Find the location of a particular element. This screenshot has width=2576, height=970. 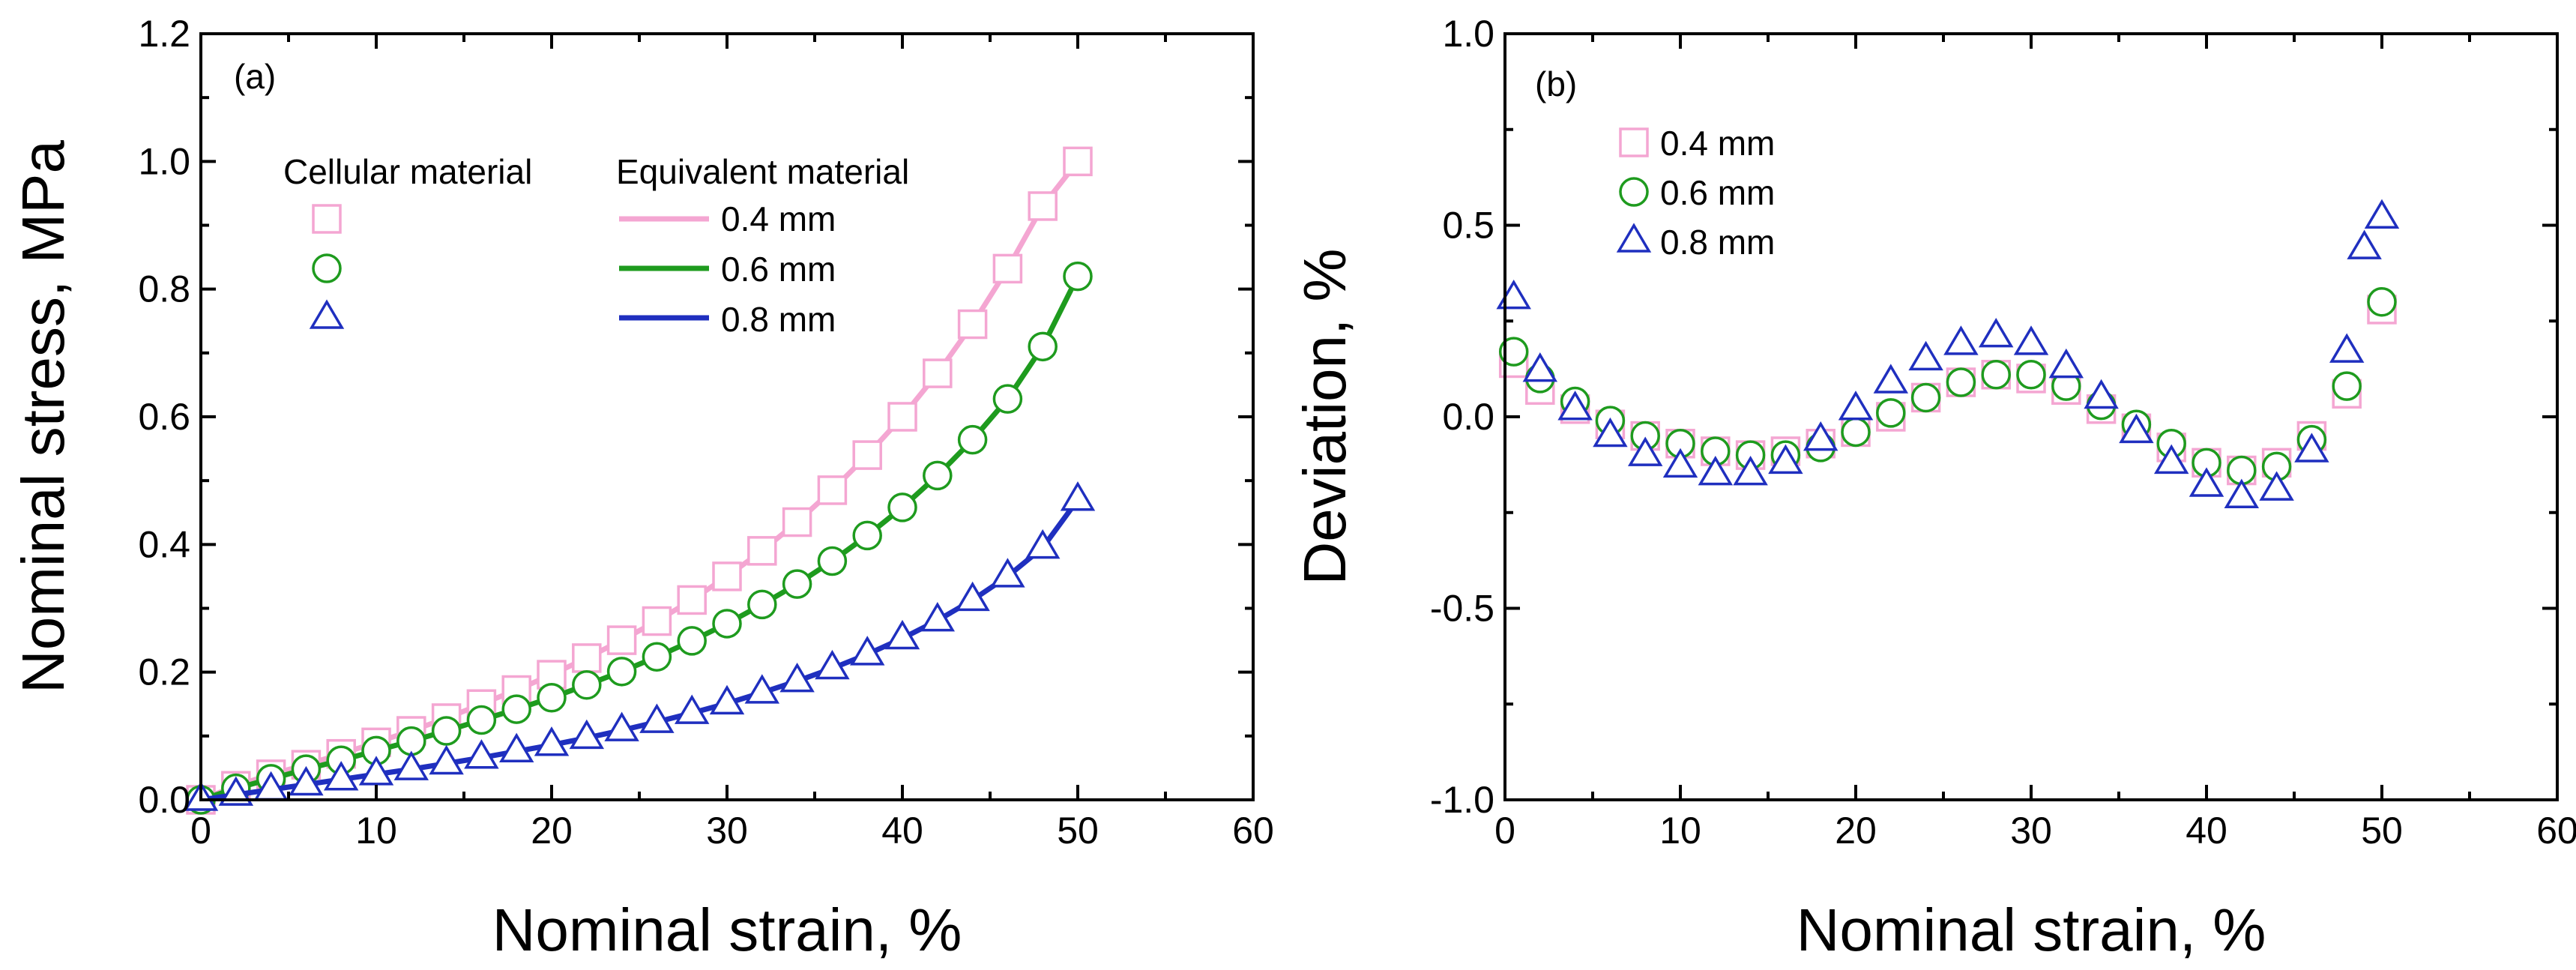

y-tick-label: 0.2 is located at coordinates (164, 672).